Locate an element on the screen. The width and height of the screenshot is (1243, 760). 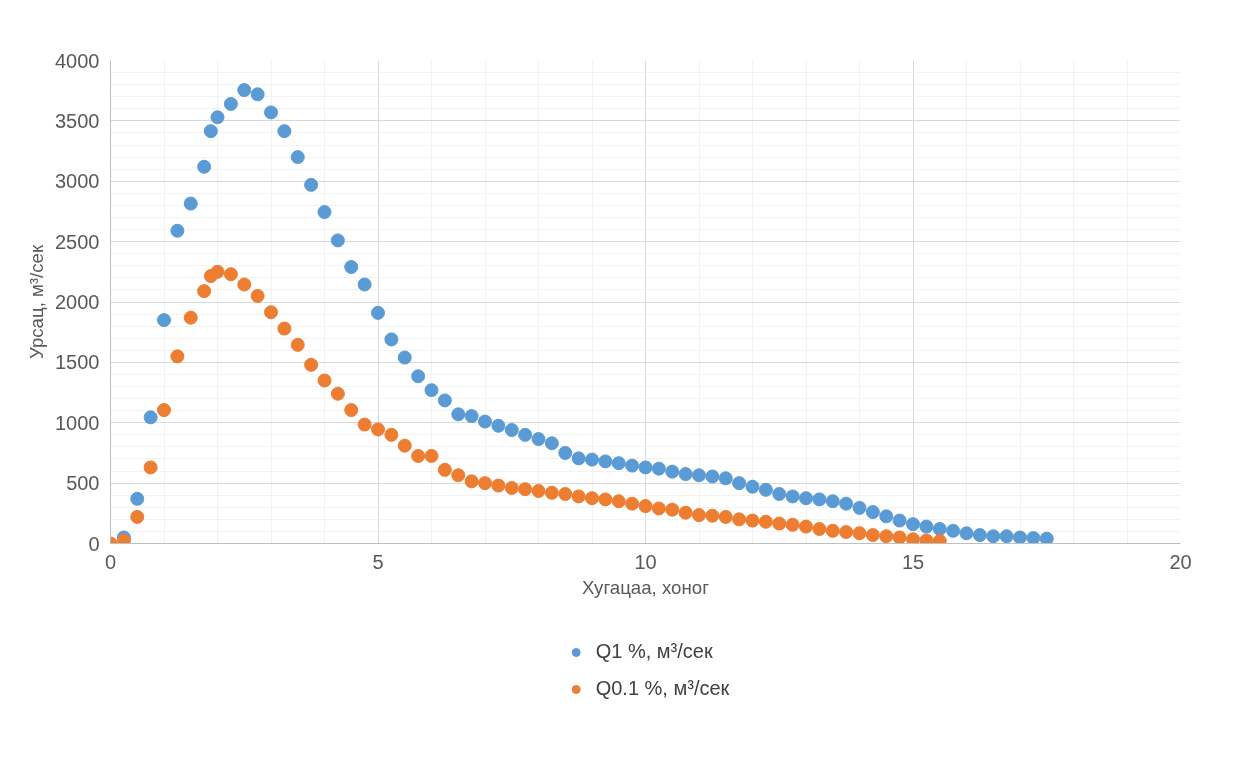
legend-label: Q1 %, м³/сек is located at coordinates (654, 651).